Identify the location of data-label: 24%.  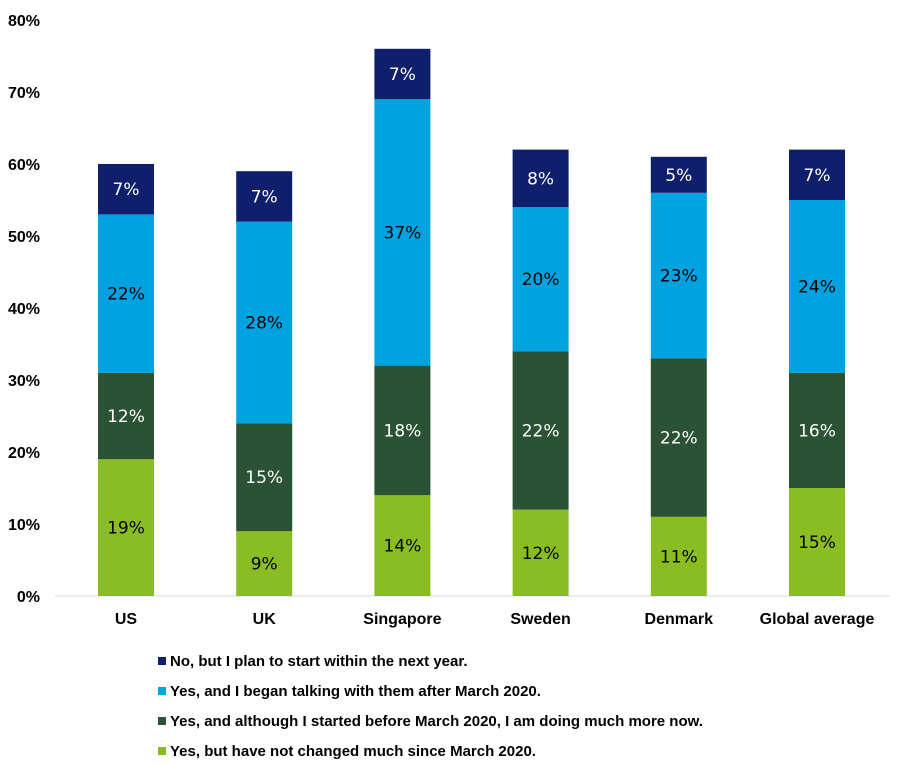
(817, 287).